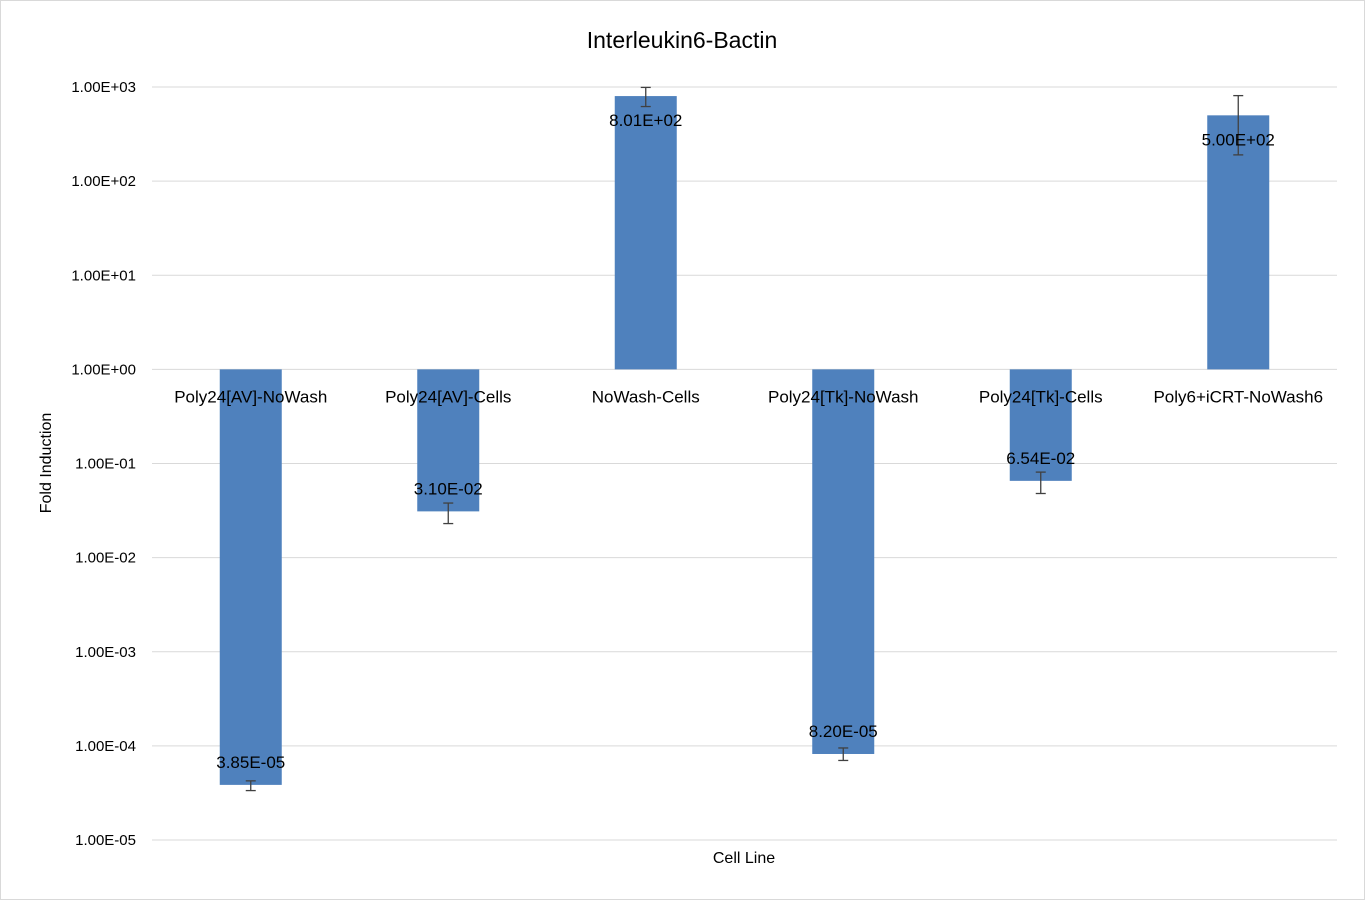  Describe the element at coordinates (105, 558) in the screenshot. I see `y-tick-label: 1.00E-02` at that location.